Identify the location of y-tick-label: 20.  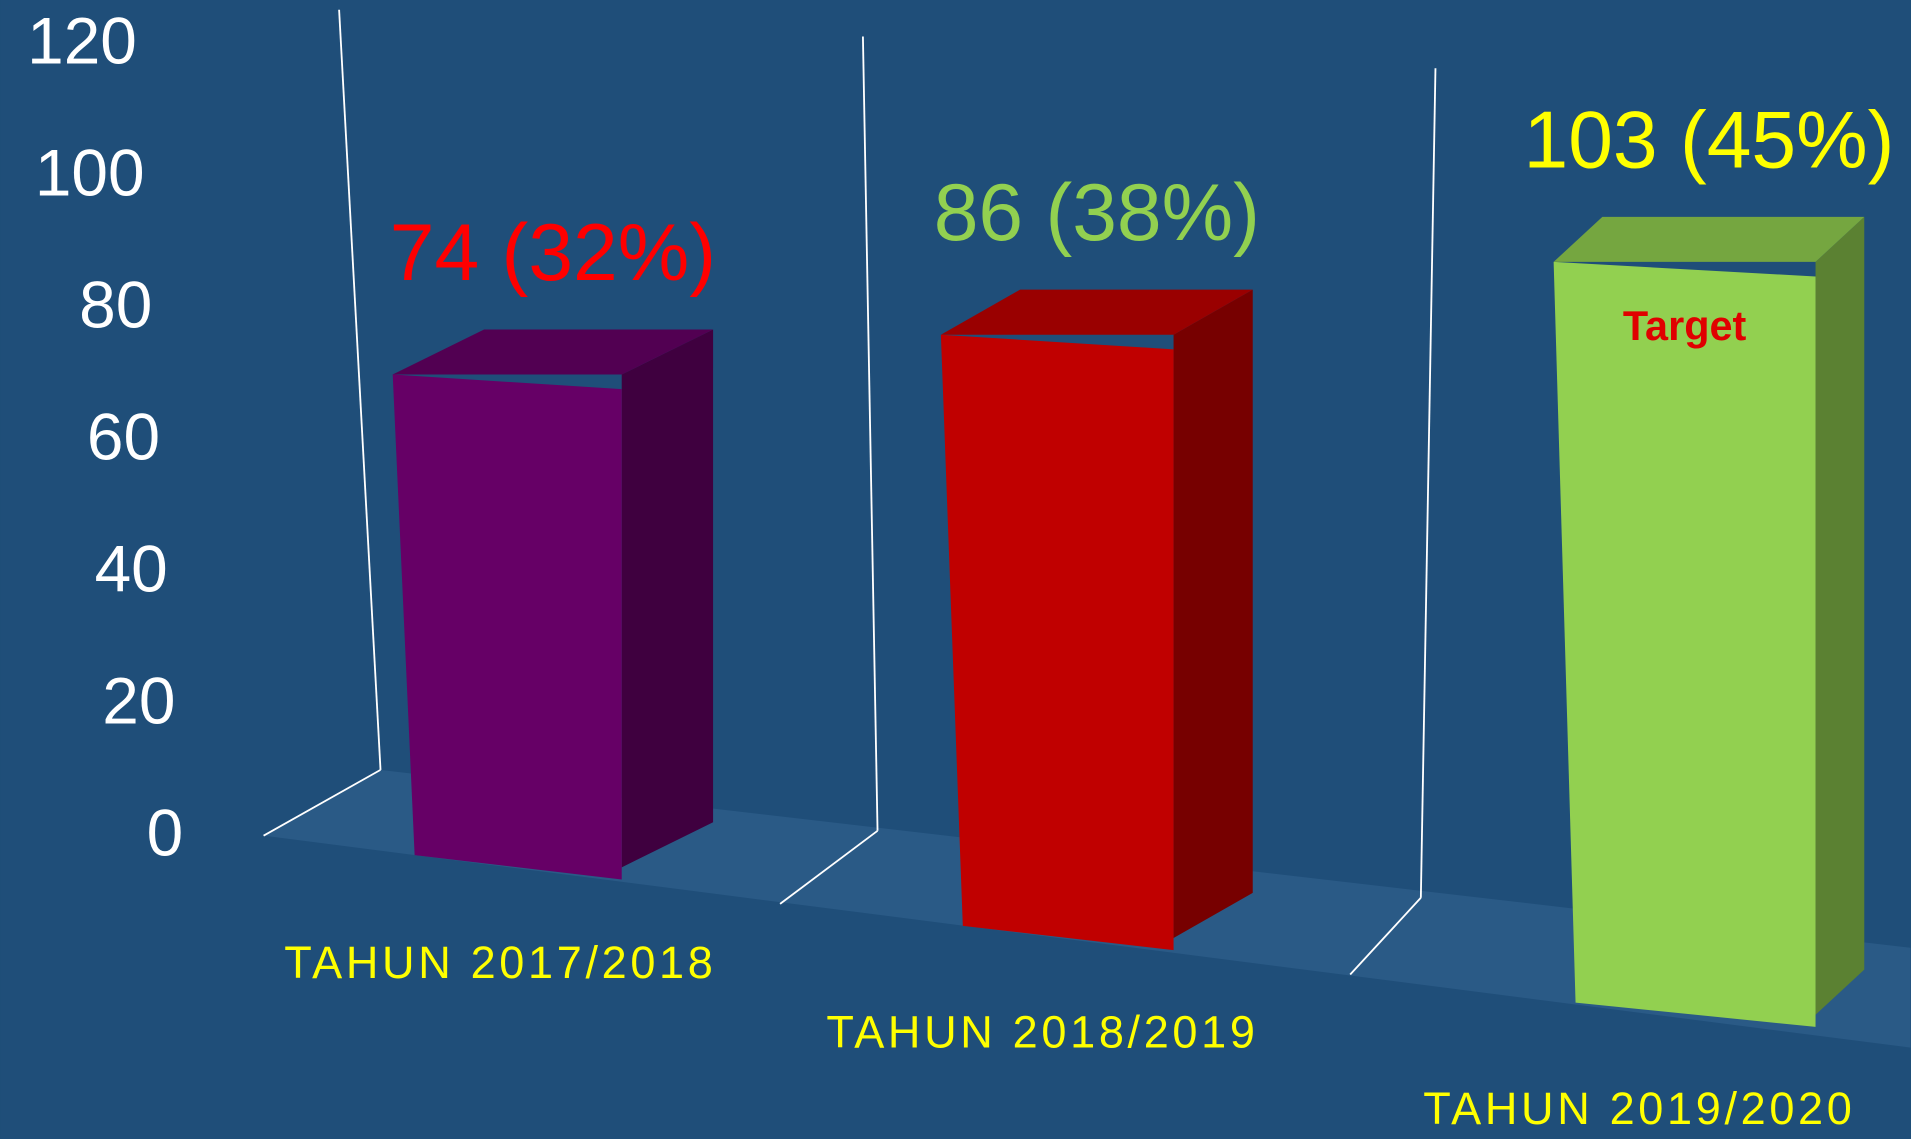
(138, 701).